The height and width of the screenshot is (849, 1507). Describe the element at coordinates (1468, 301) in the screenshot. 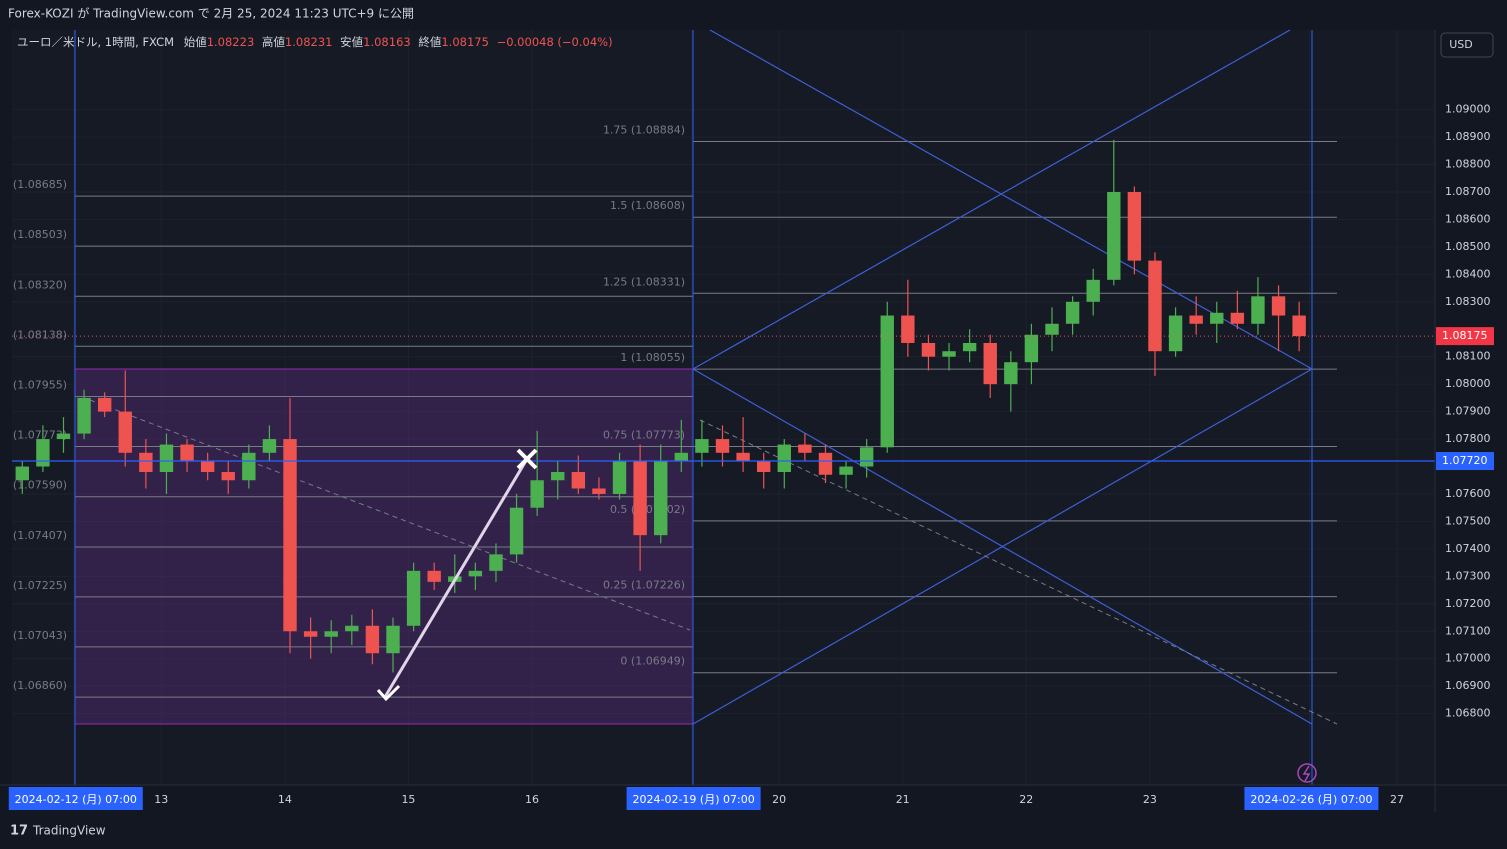

I see `y-tick-label: 1.08300` at that location.